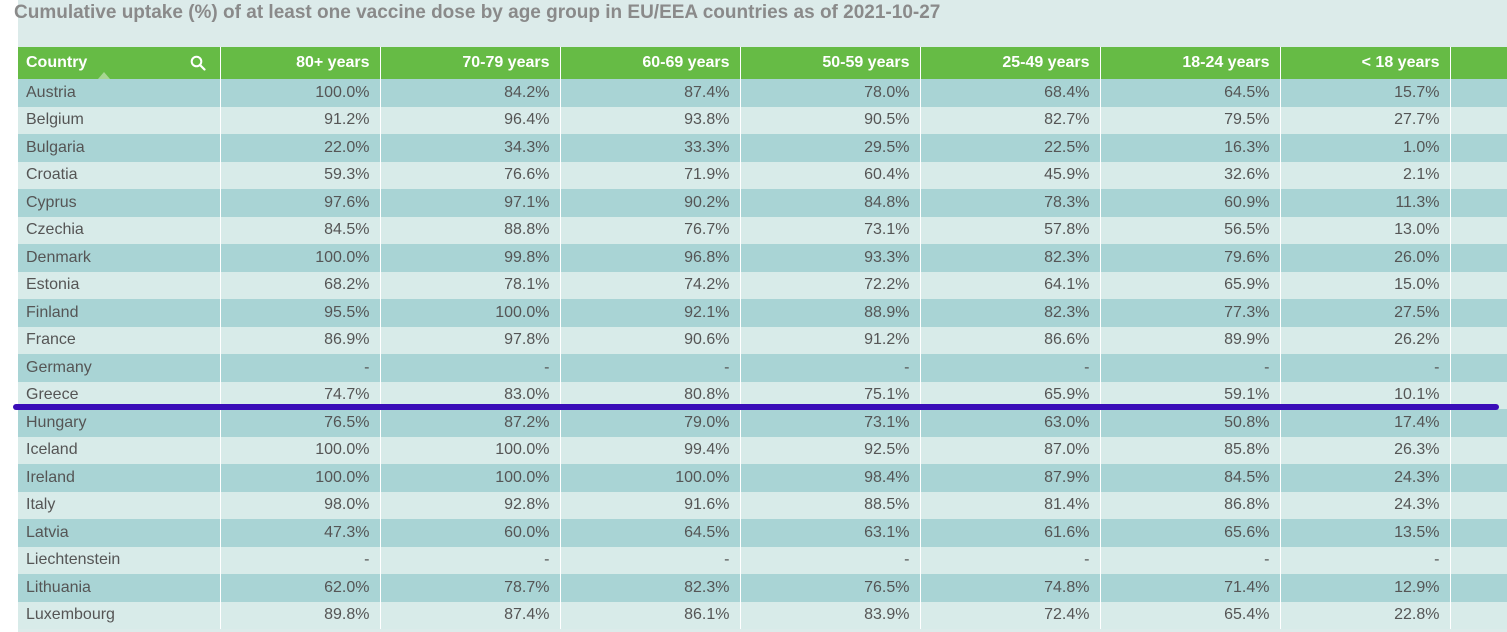  What do you see at coordinates (1190, 285) in the screenshot?
I see `value-cell: 65.9%` at bounding box center [1190, 285].